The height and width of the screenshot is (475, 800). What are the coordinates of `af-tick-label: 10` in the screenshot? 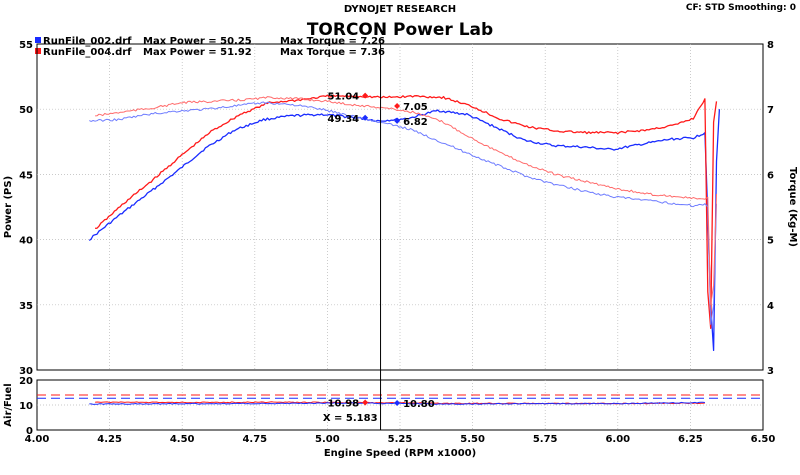 It's located at (26, 406).